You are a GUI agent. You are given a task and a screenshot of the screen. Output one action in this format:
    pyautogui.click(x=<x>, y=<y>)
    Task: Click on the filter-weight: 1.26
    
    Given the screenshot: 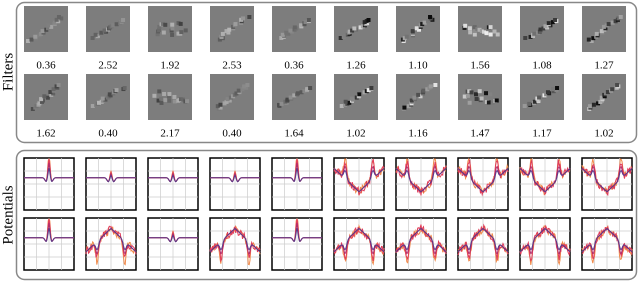 What is the action you would take?
    pyautogui.click(x=356, y=66)
    